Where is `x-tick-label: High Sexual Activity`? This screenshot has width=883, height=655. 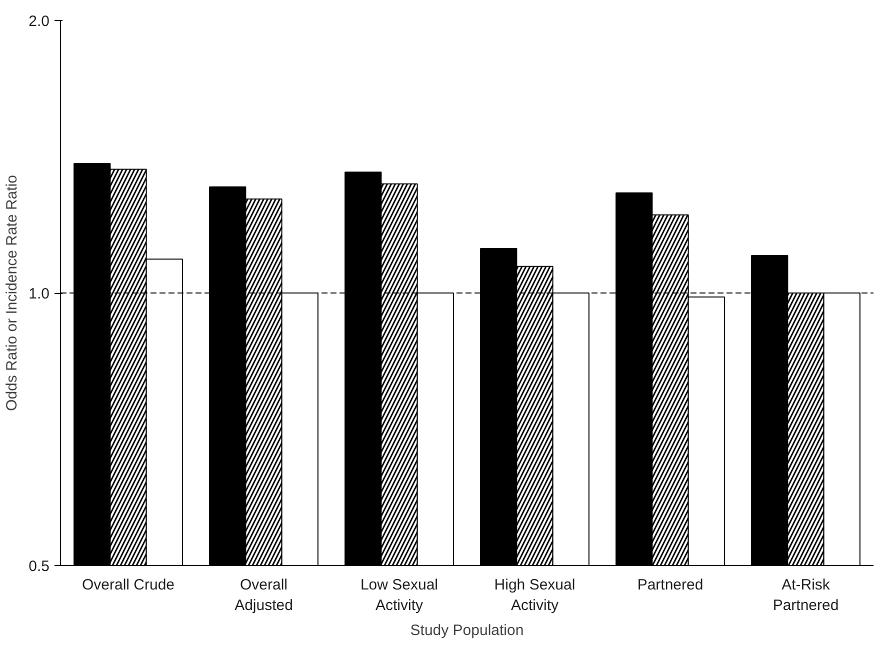 x-tick-label: High Sexual Activity is located at coordinates (535, 595).